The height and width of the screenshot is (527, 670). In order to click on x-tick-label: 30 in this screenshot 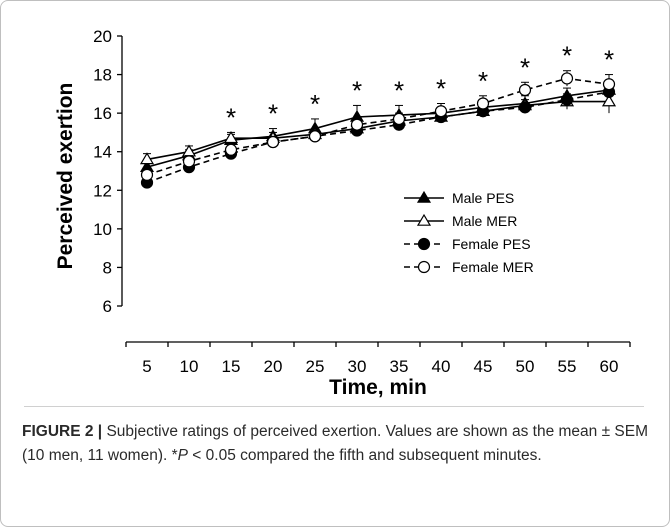, I will do `click(357, 366)`.